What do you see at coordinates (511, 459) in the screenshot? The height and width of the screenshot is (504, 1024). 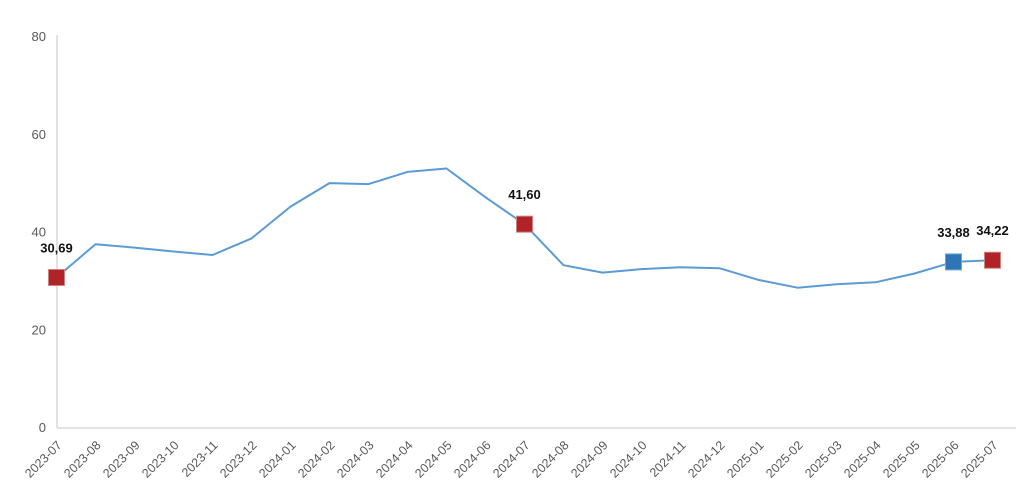 I see `x-tick-label: 2024-07` at bounding box center [511, 459].